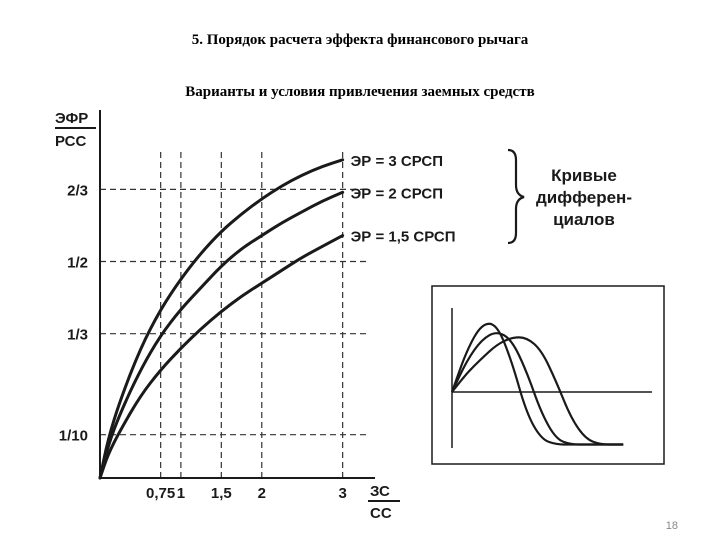 This screenshot has height=540, width=720. Describe the element at coordinates (181, 493) in the screenshot. I see `x-tick-label: 1` at that location.